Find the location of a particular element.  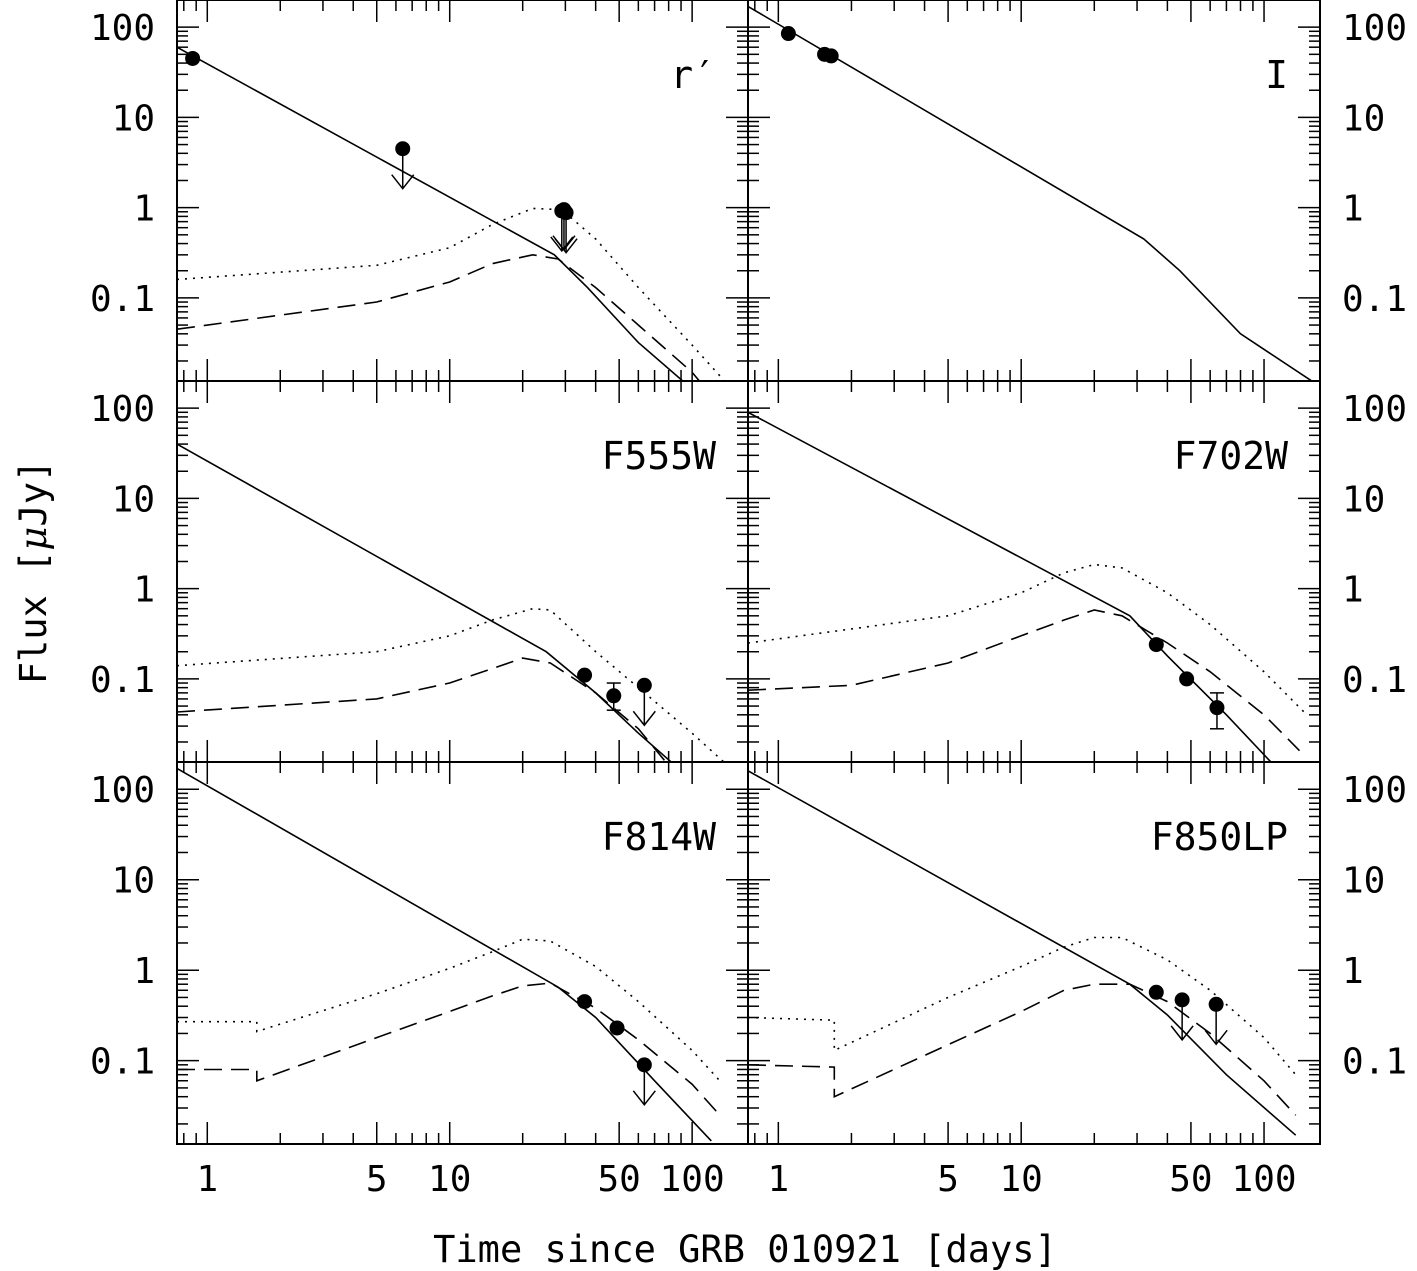

y-axis-title: Flux [μJy] is located at coordinates (33, 572).